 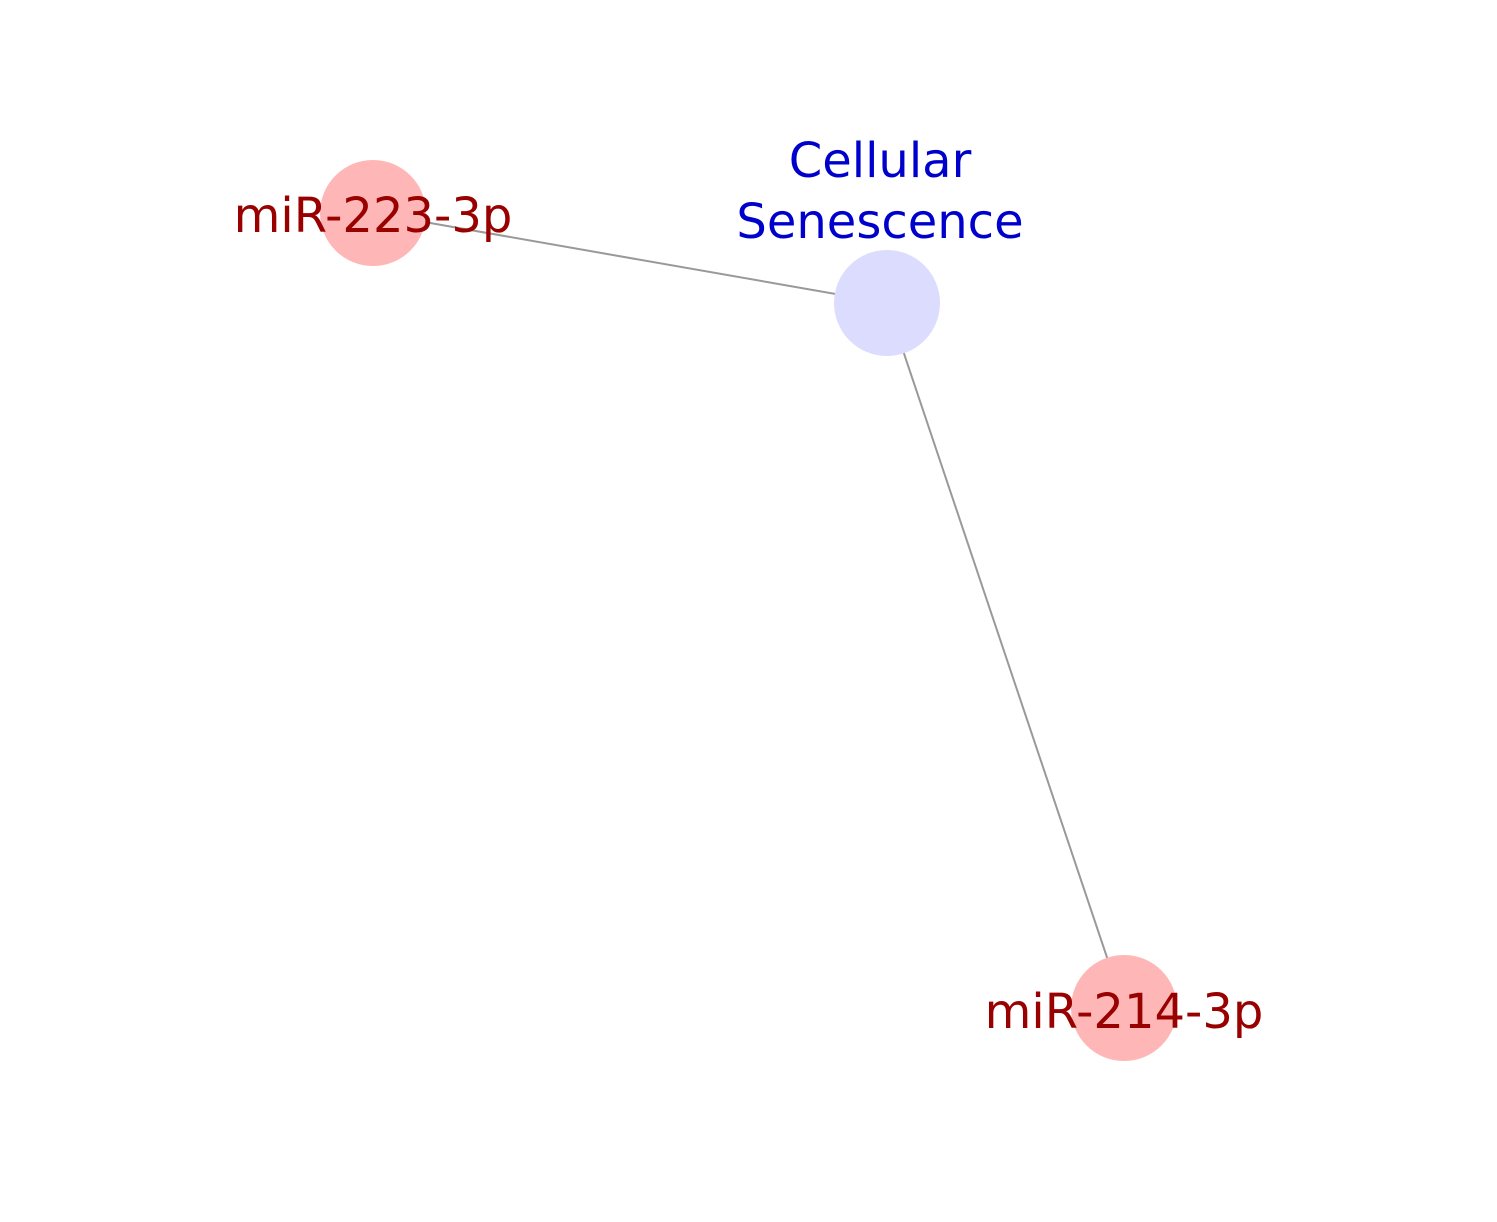 I want to click on label-mir-214-3p: miR-214-3p, so click(x=1124, y=1012).